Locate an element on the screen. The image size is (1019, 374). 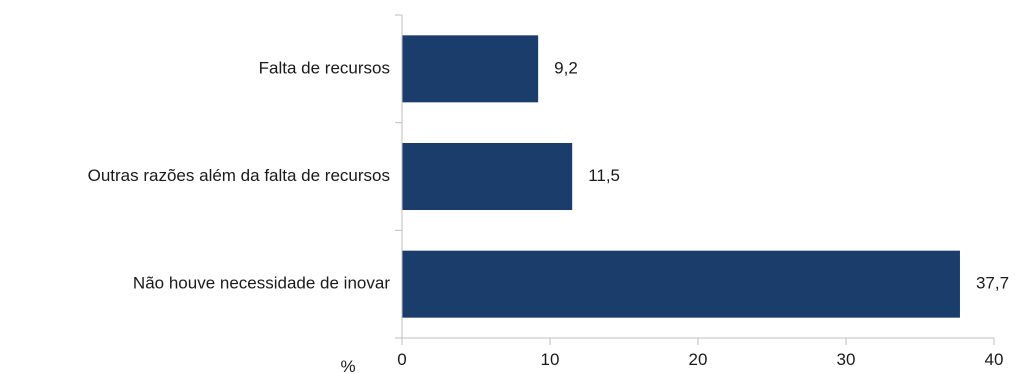
x-tick-label: 20 is located at coordinates (698, 359).